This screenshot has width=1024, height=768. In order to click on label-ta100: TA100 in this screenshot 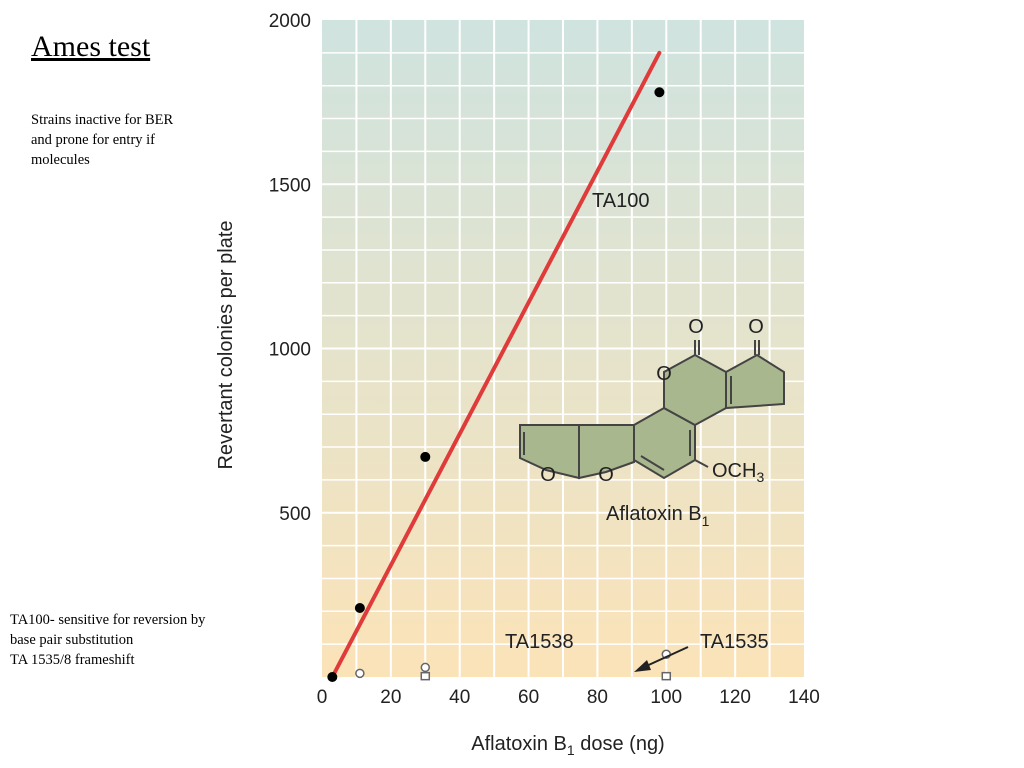, I will do `click(620, 201)`.